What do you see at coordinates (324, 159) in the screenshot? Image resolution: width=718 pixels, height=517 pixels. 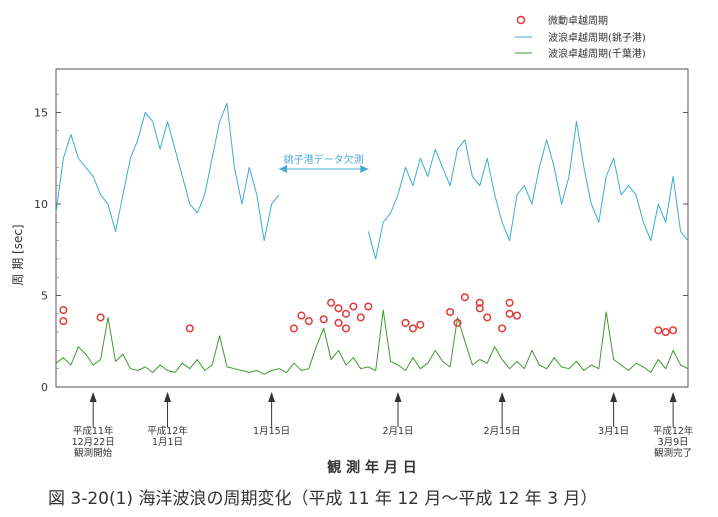 I see `gap-label: 銚子港データ欠測` at bounding box center [324, 159].